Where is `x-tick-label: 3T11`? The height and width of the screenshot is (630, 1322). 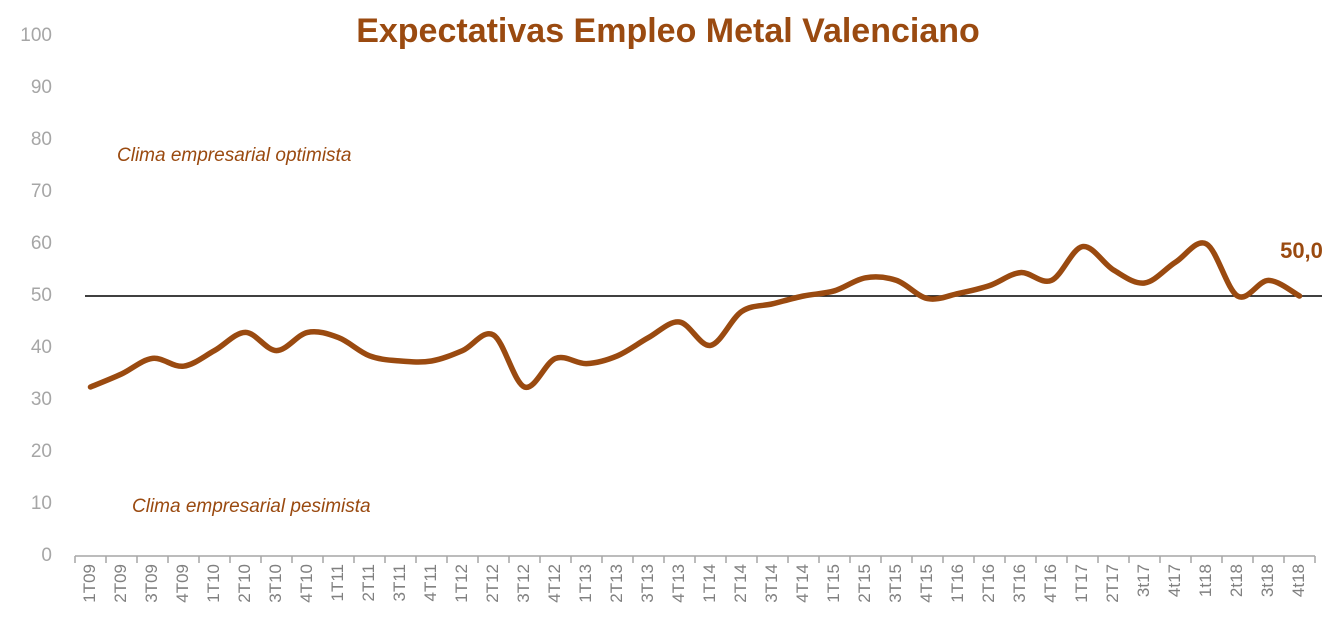
x-tick-label: 3T11 is located at coordinates (399, 583).